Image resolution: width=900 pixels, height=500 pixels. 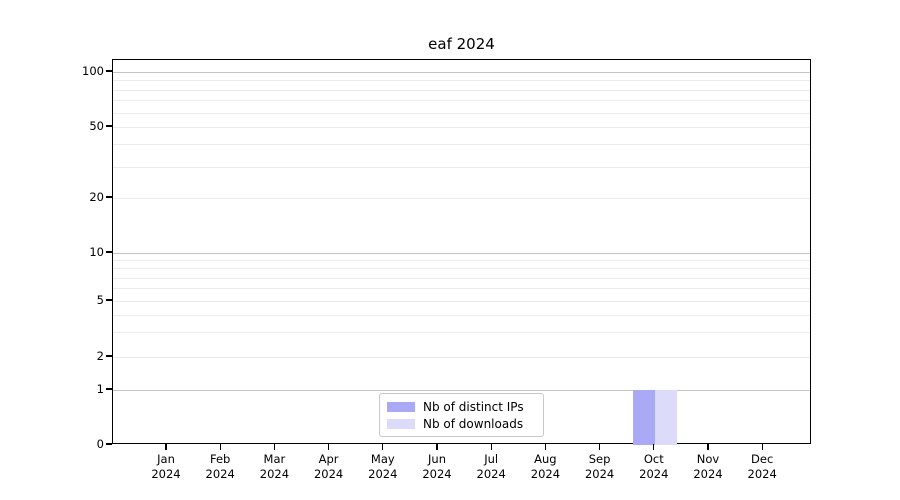 I want to click on bar-nb-of-downloads-oct-2024, so click(x=665, y=417).